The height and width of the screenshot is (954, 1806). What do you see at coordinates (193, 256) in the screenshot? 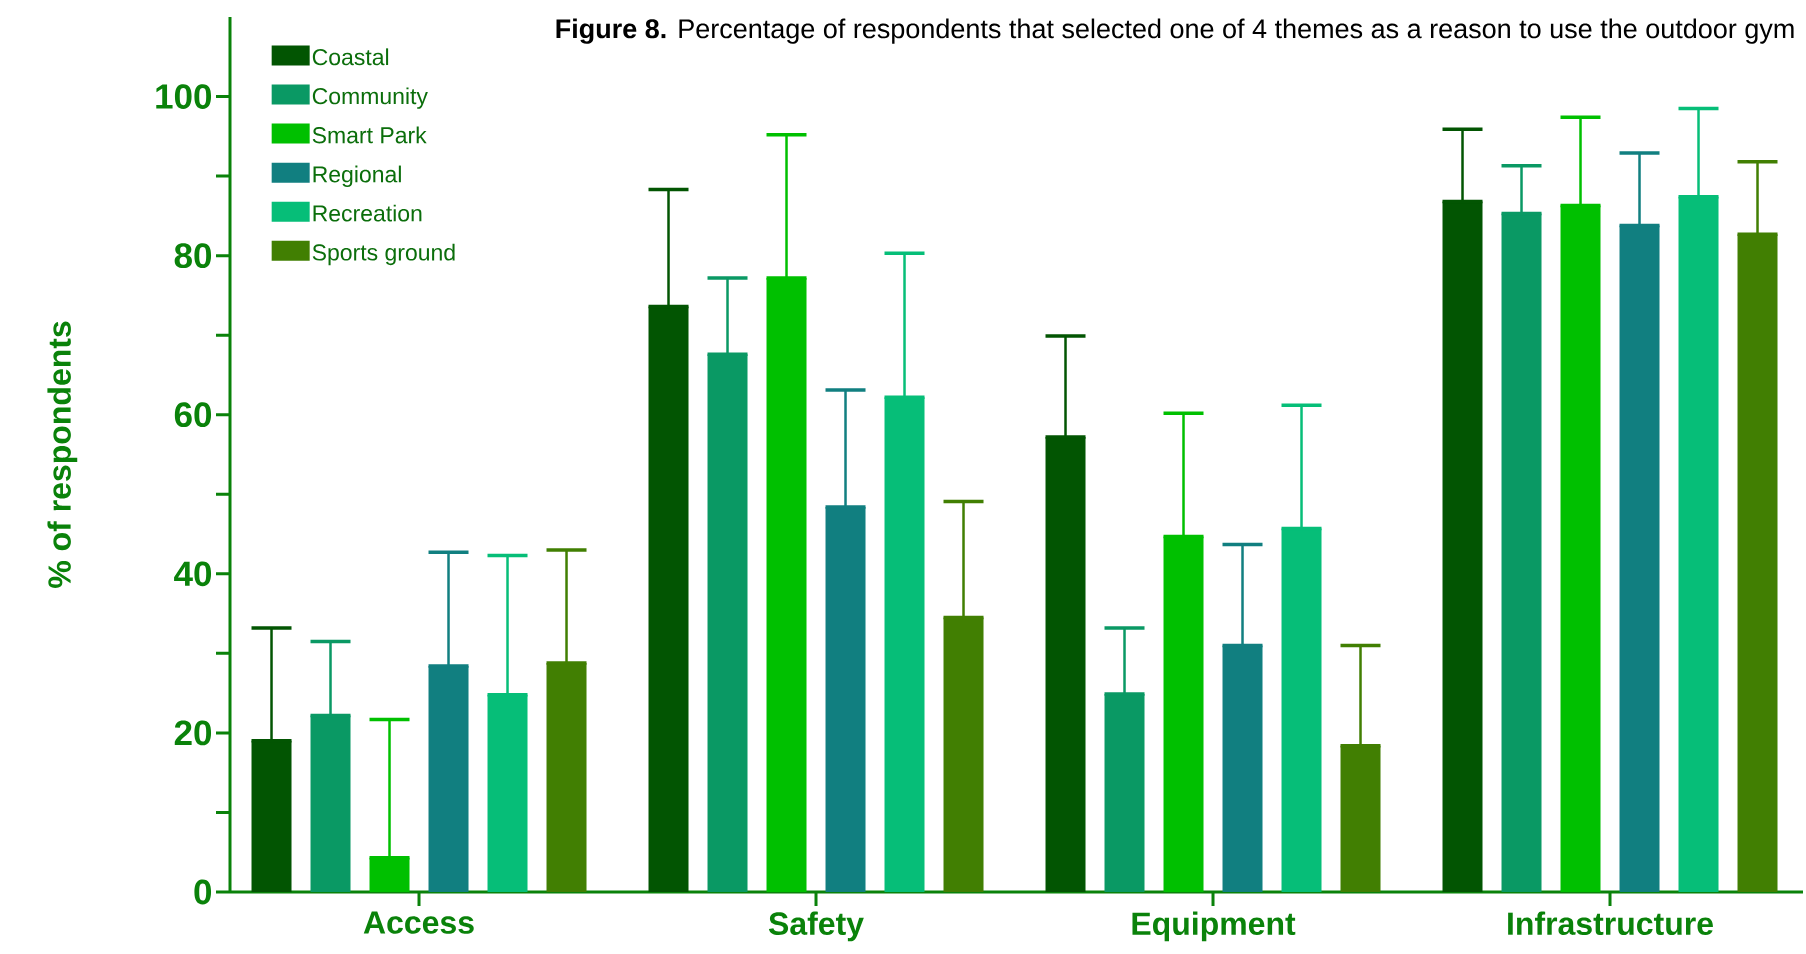
I see `y-tick-label: 80` at bounding box center [193, 256].